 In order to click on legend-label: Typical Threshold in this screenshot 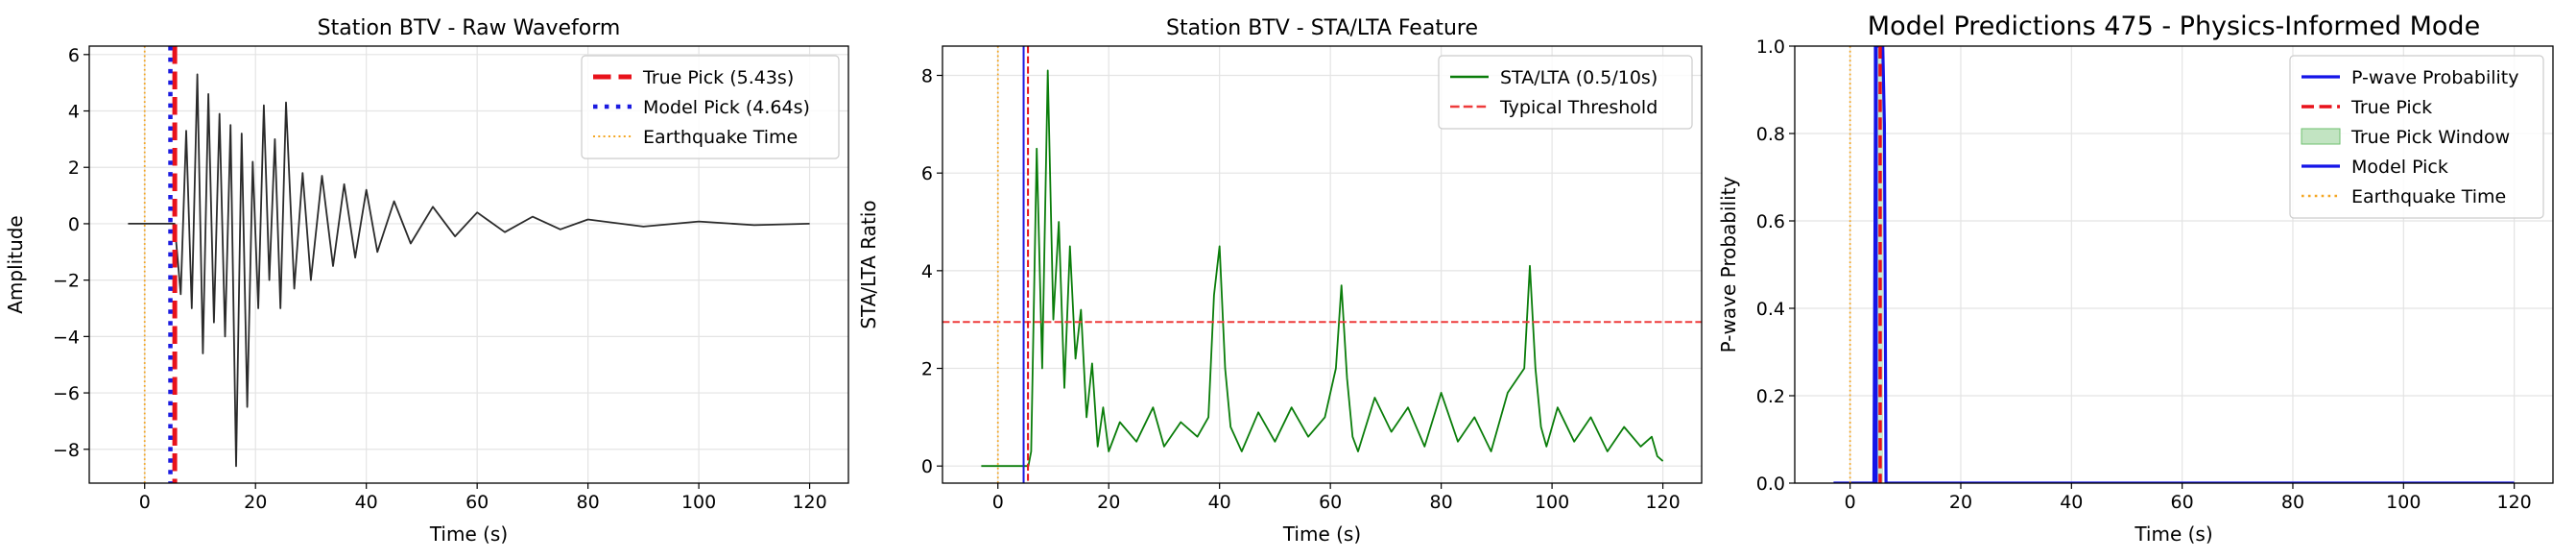, I will do `click(1578, 107)`.